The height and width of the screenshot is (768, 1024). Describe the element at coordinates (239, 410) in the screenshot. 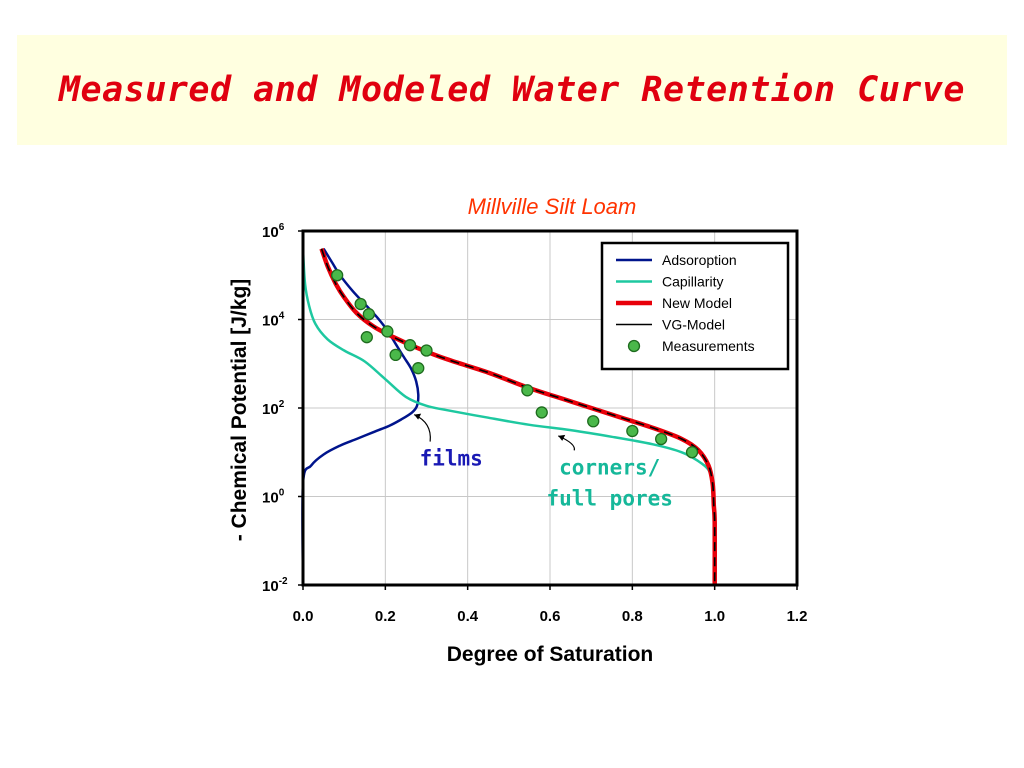

I see `y-axis-label: - Chemical Potential [J/kg]` at that location.